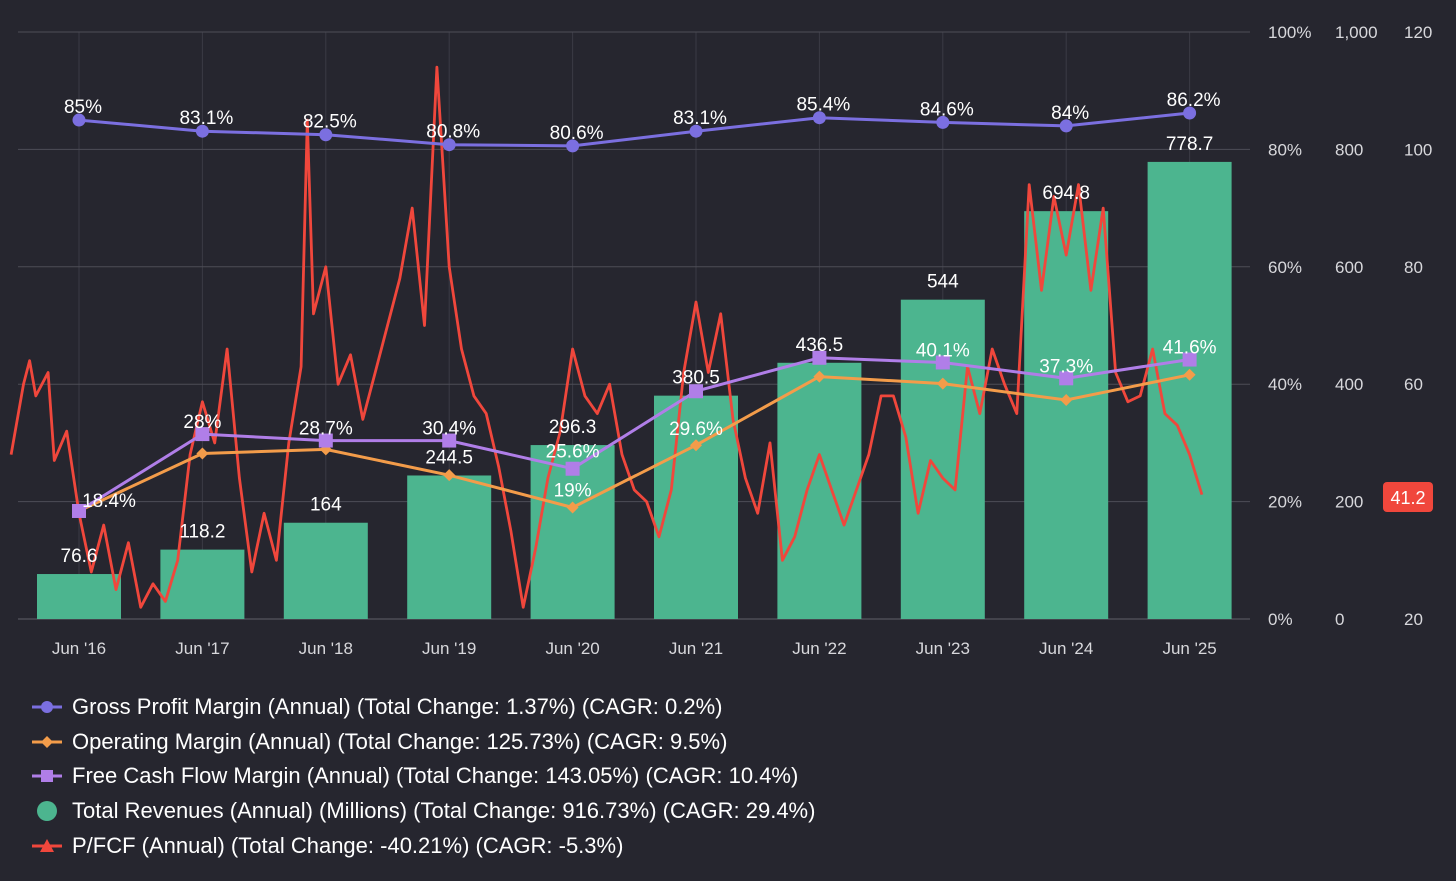  Describe the element at coordinates (1066, 366) in the screenshot. I see `fcf-margin-data-label: 37.3%` at that location.